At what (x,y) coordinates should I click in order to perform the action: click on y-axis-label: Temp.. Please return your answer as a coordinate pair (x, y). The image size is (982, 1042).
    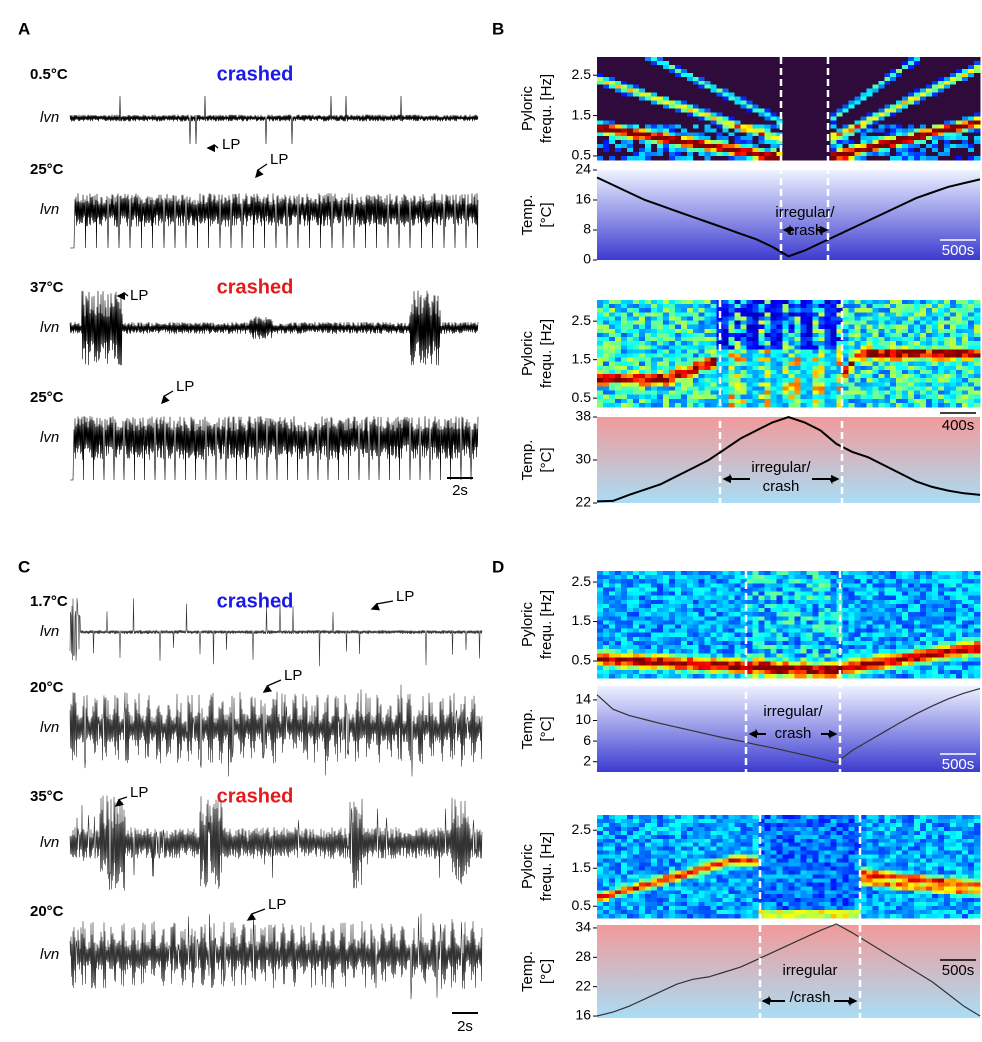
    Looking at the image, I should click on (527, 460).